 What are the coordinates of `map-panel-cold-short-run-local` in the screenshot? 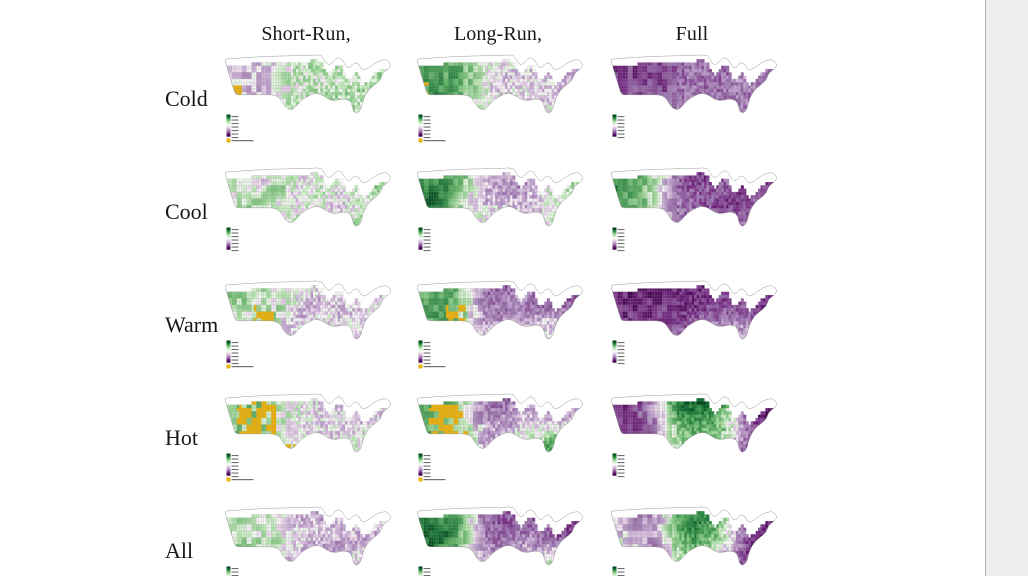 It's located at (313, 102).